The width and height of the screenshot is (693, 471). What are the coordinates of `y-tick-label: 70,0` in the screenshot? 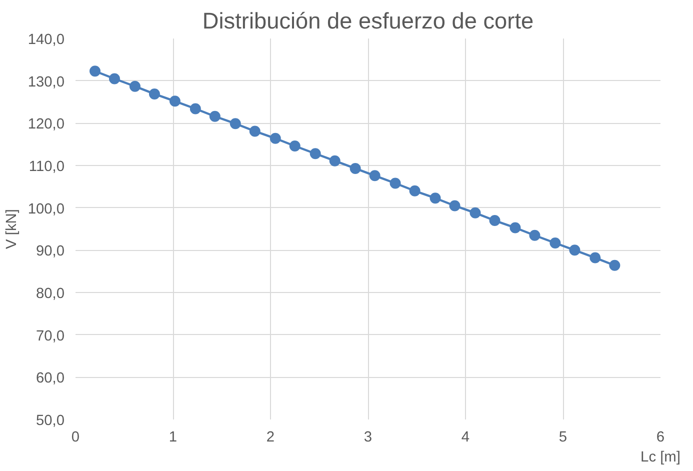 It's located at (50, 336).